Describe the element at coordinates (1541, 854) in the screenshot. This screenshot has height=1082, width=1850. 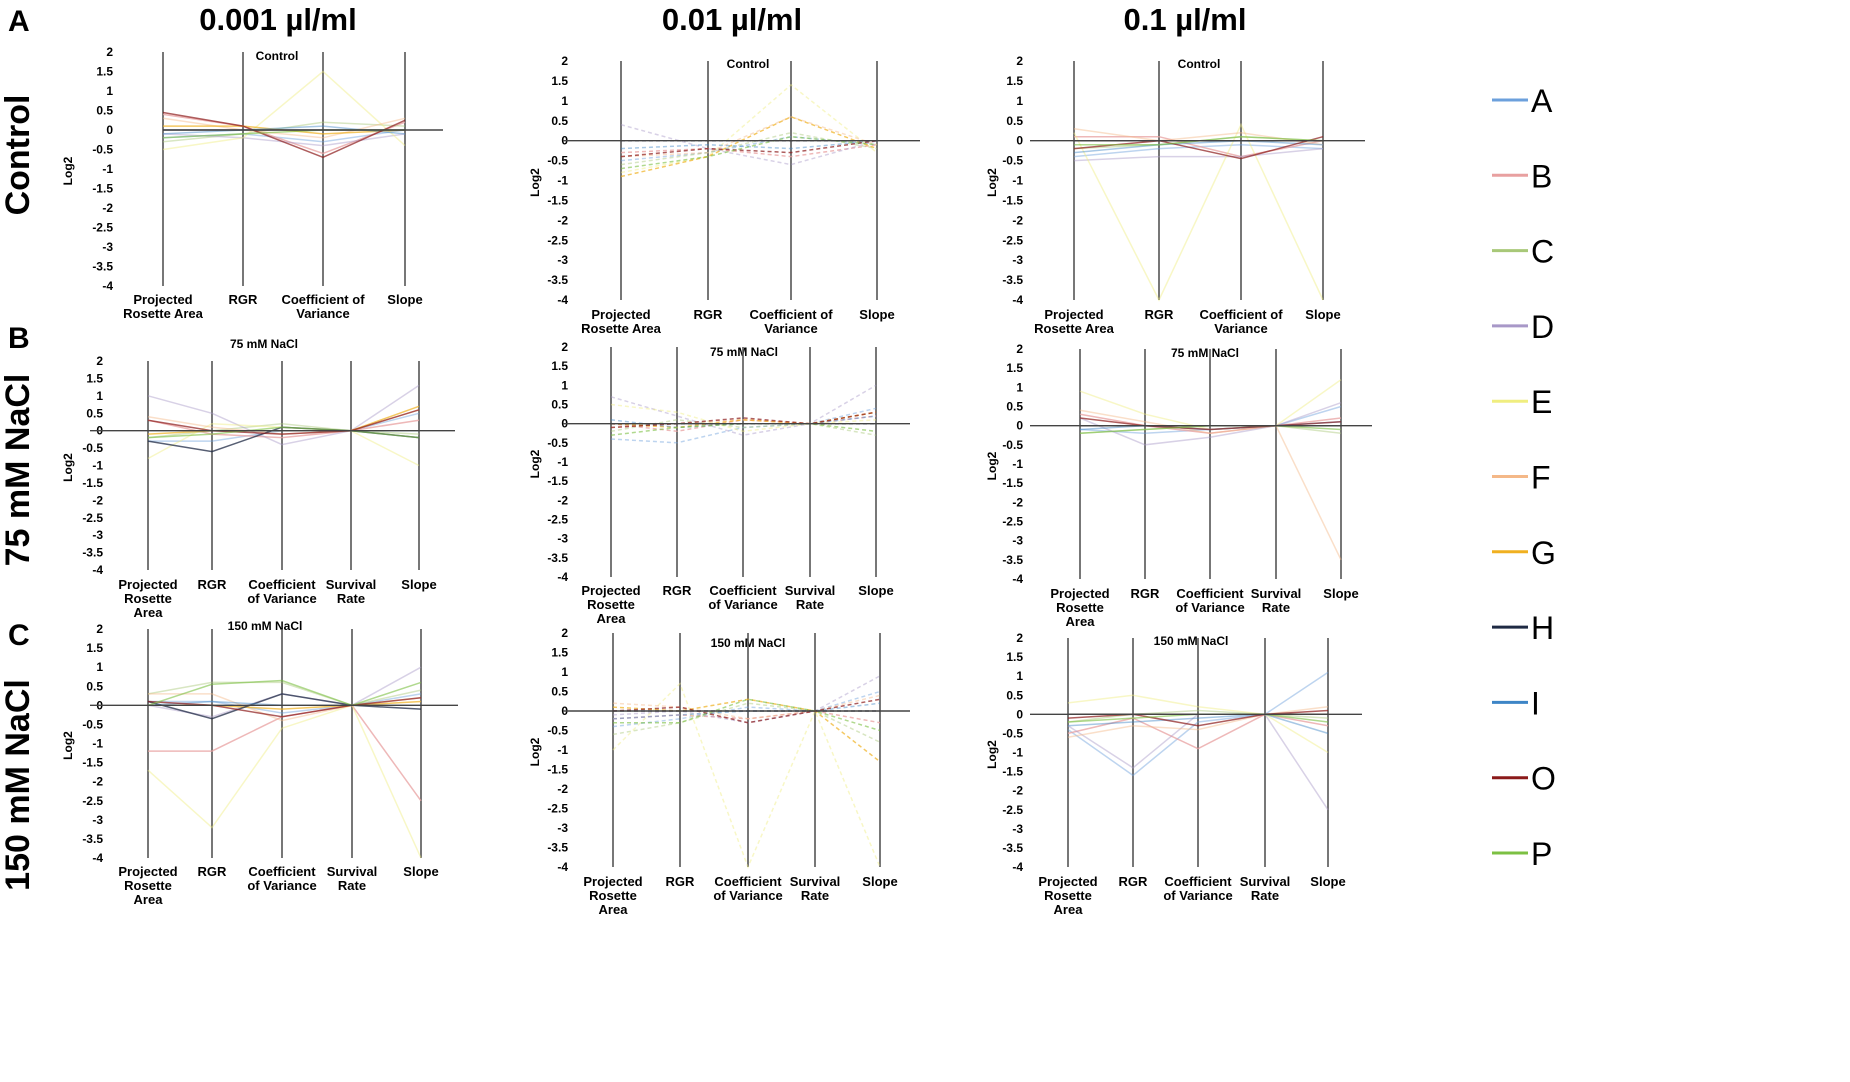
I see `legend-label: P` at that location.